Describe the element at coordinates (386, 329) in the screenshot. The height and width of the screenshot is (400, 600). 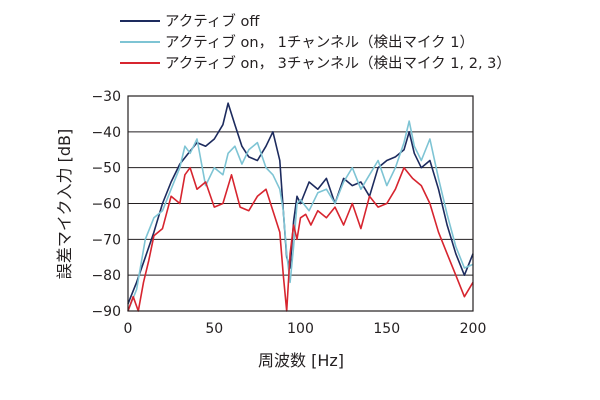
I see `x-tick-label: 150` at that location.